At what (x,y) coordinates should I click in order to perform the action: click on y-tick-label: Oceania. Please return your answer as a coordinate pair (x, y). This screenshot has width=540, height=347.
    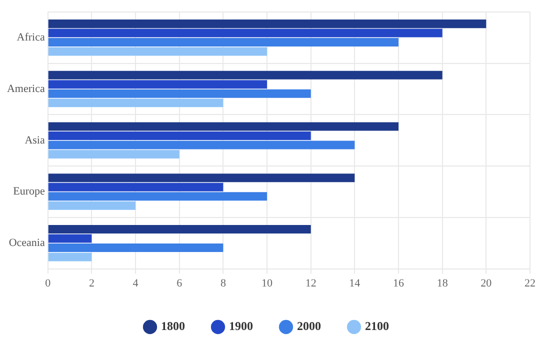
    Looking at the image, I should click on (26, 243).